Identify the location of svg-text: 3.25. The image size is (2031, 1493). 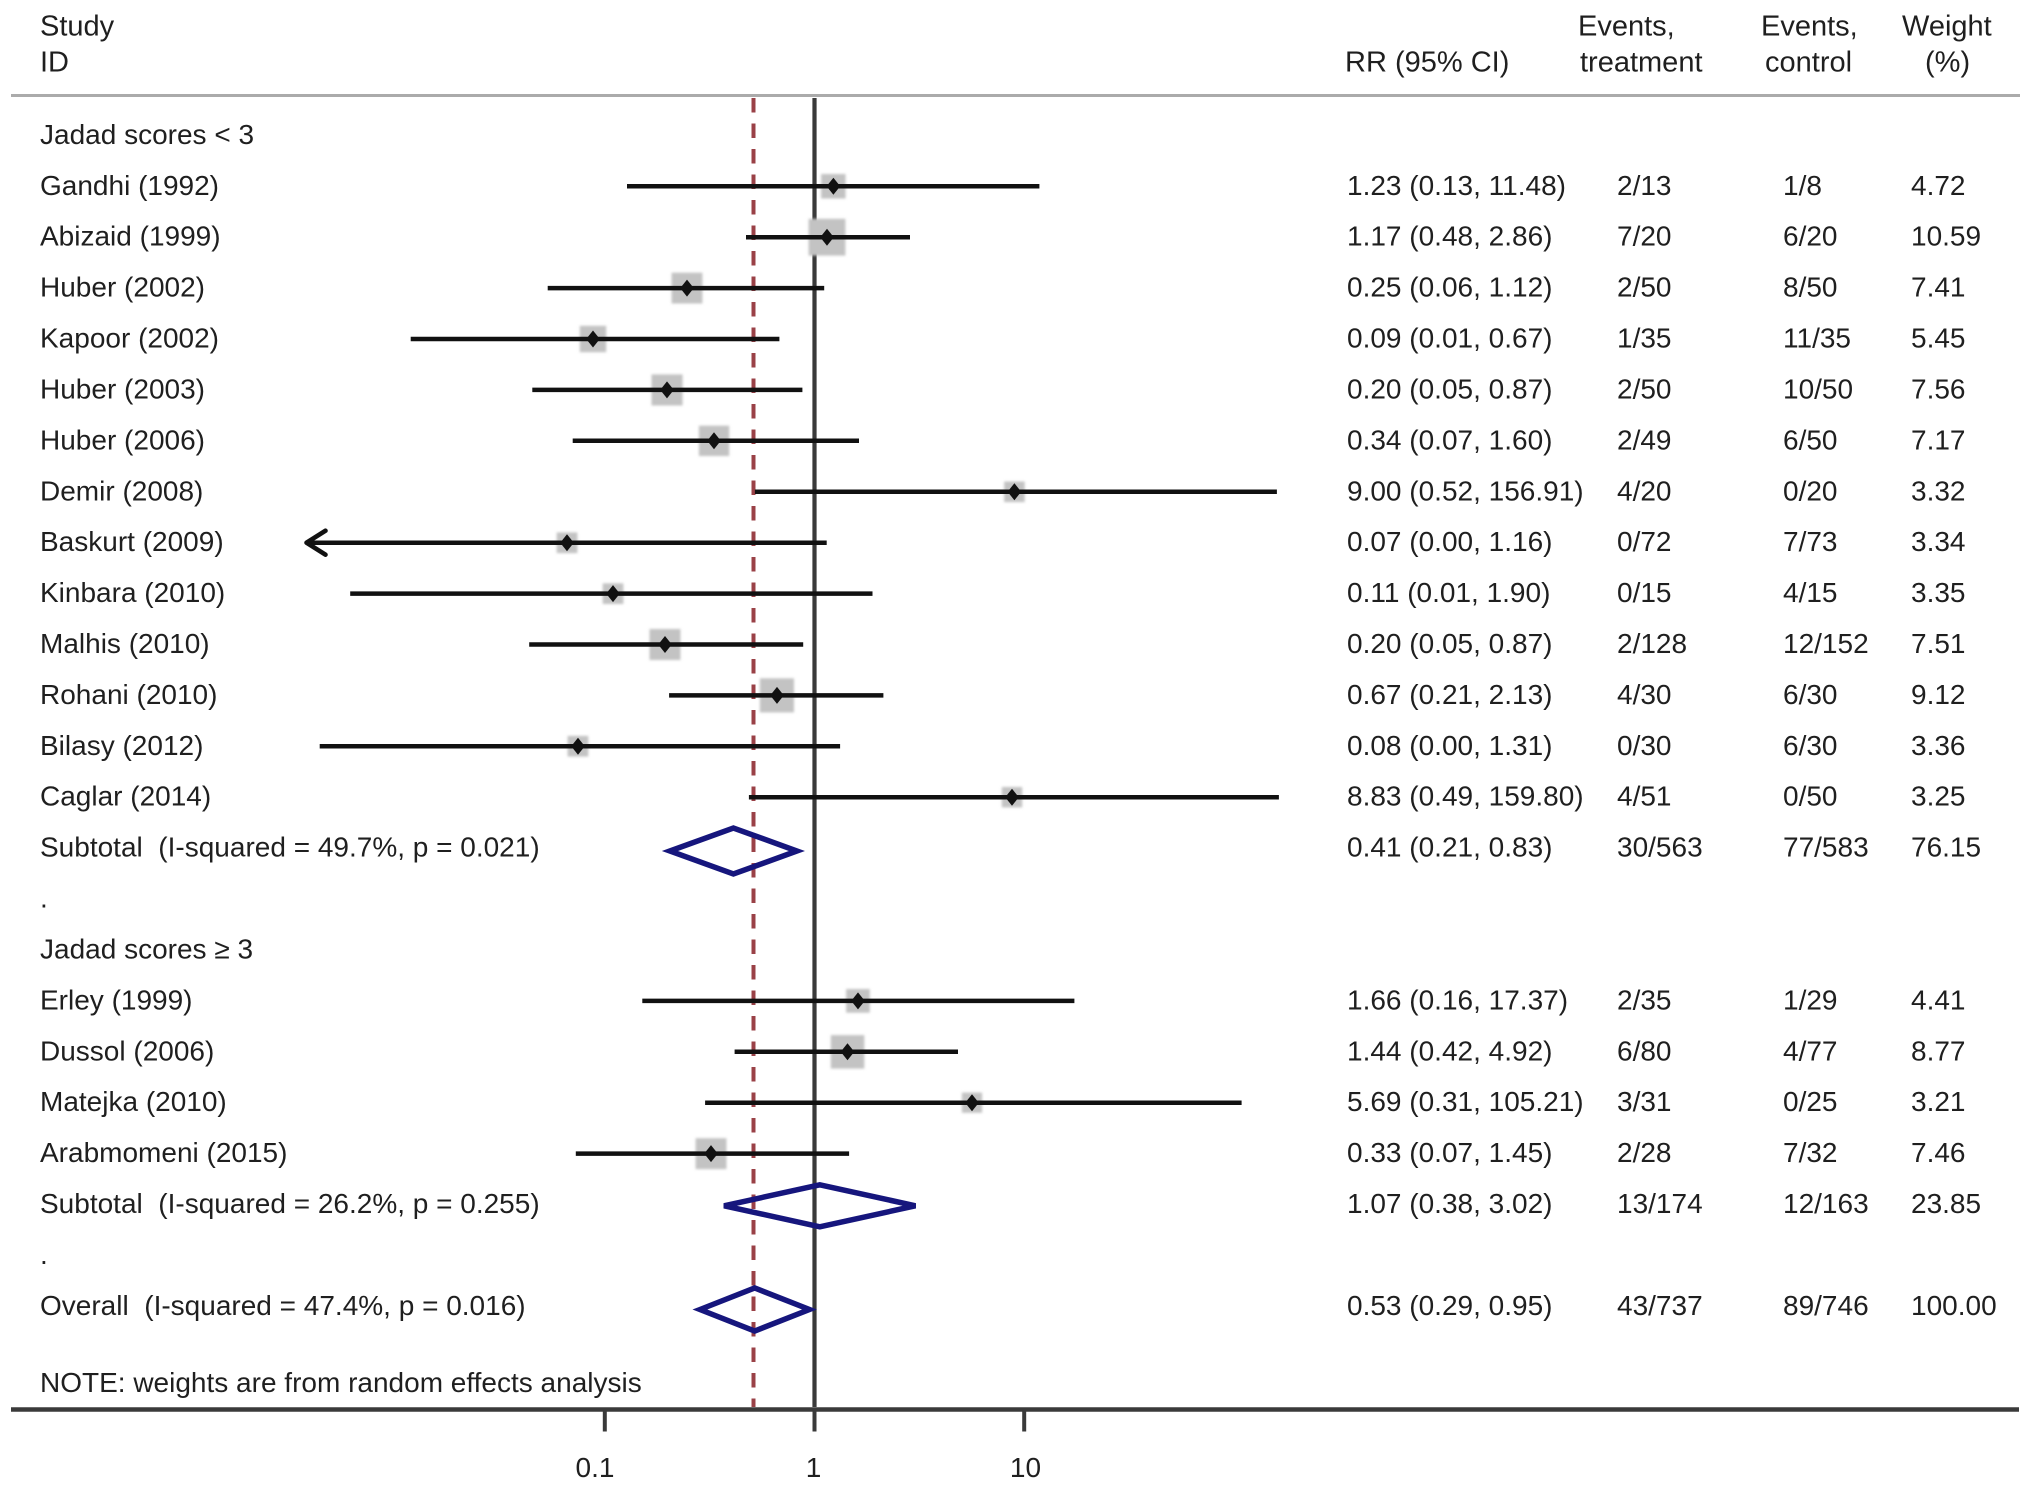
(1938, 796).